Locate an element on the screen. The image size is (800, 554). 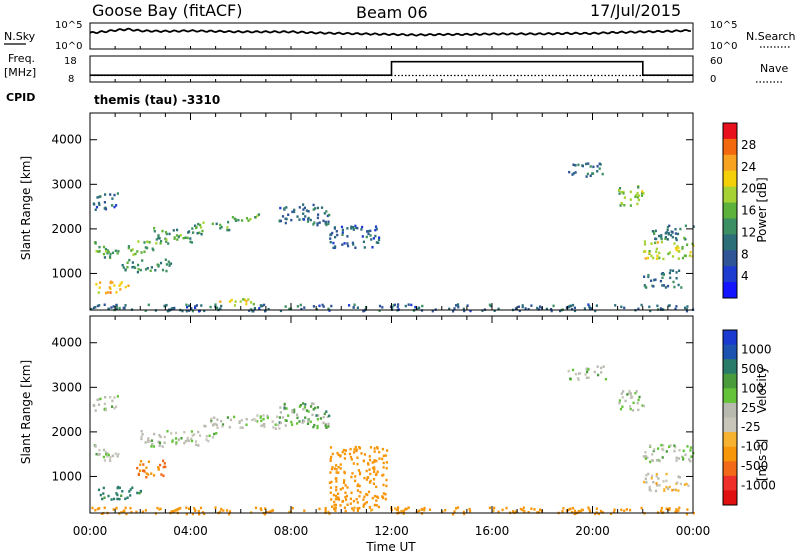
x-tick-label: 12:00 is located at coordinates (391, 531).